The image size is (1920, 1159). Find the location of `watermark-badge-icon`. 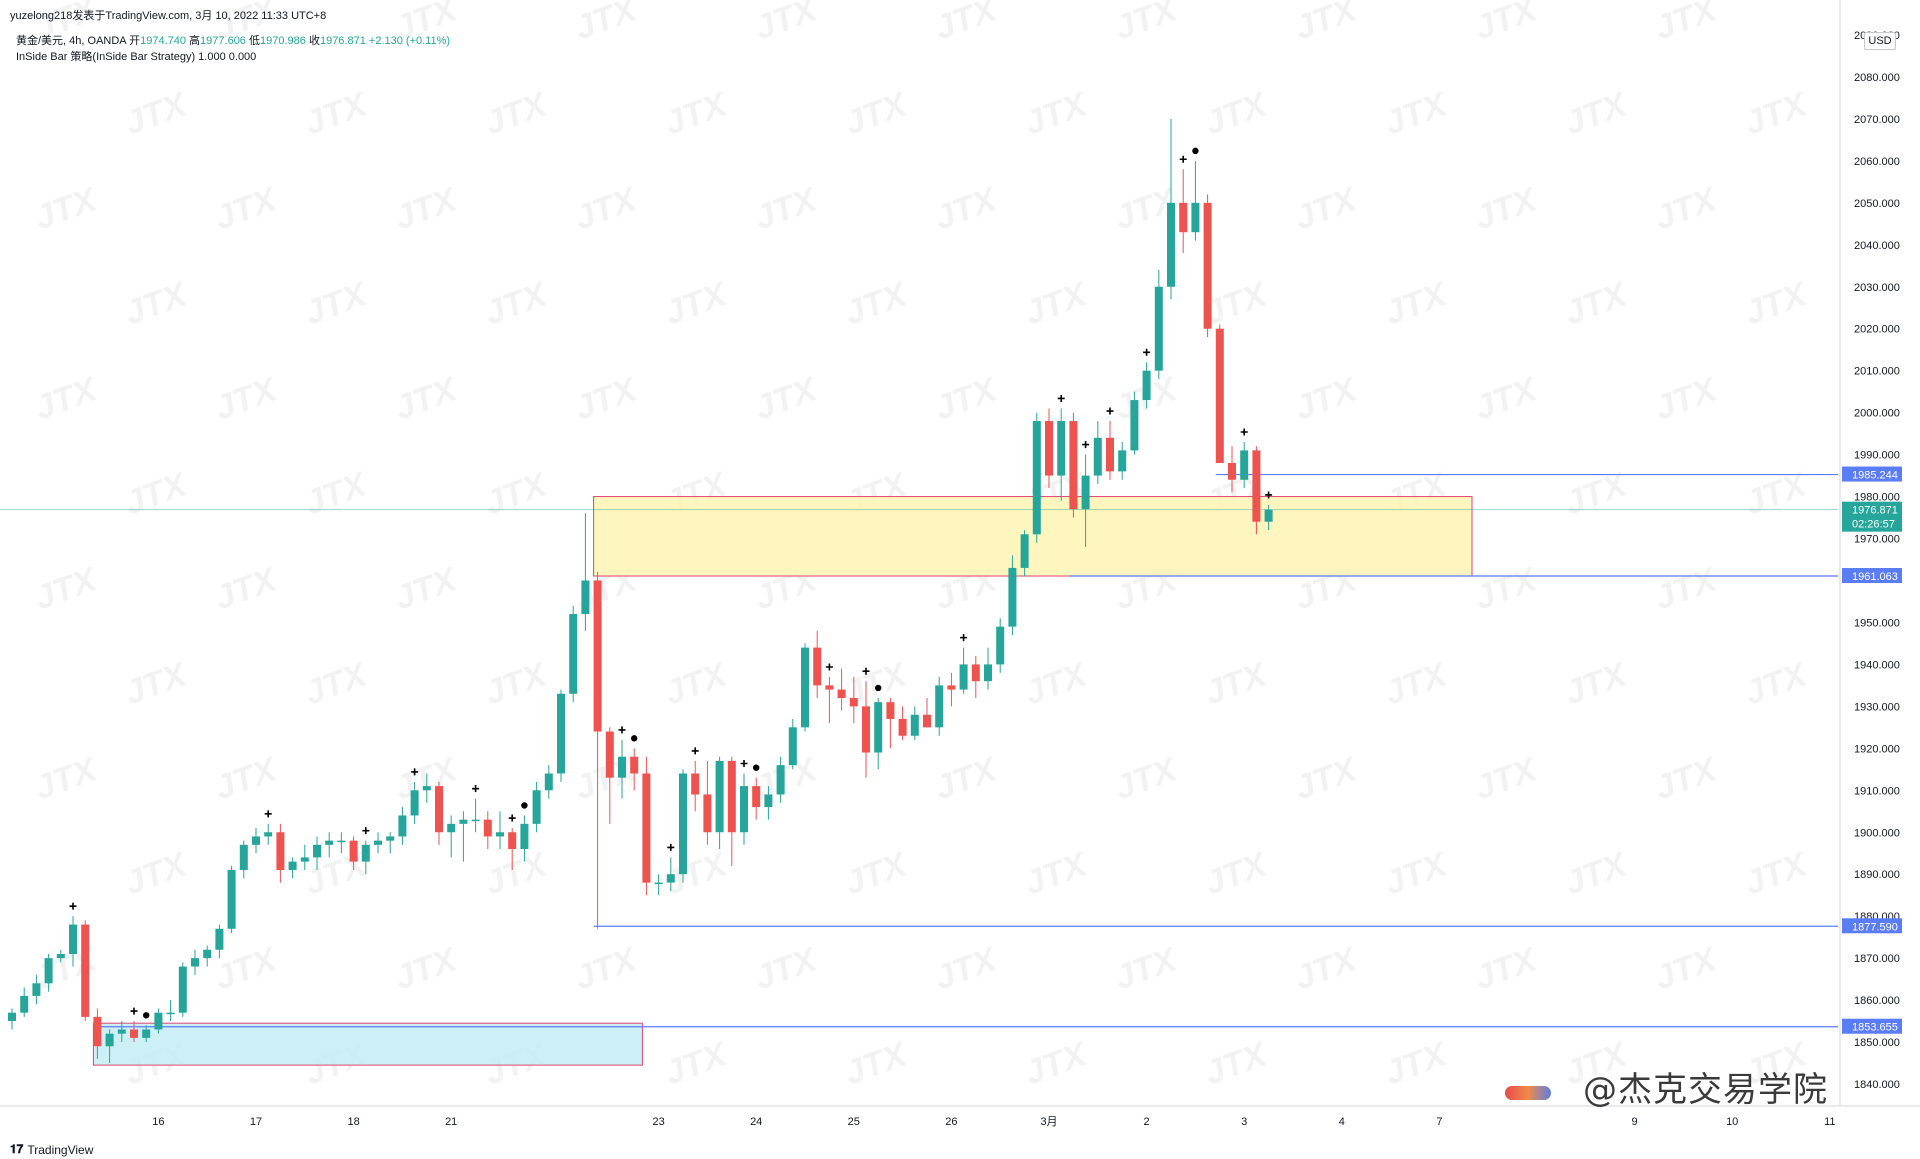

watermark-badge-icon is located at coordinates (1528, 1093).